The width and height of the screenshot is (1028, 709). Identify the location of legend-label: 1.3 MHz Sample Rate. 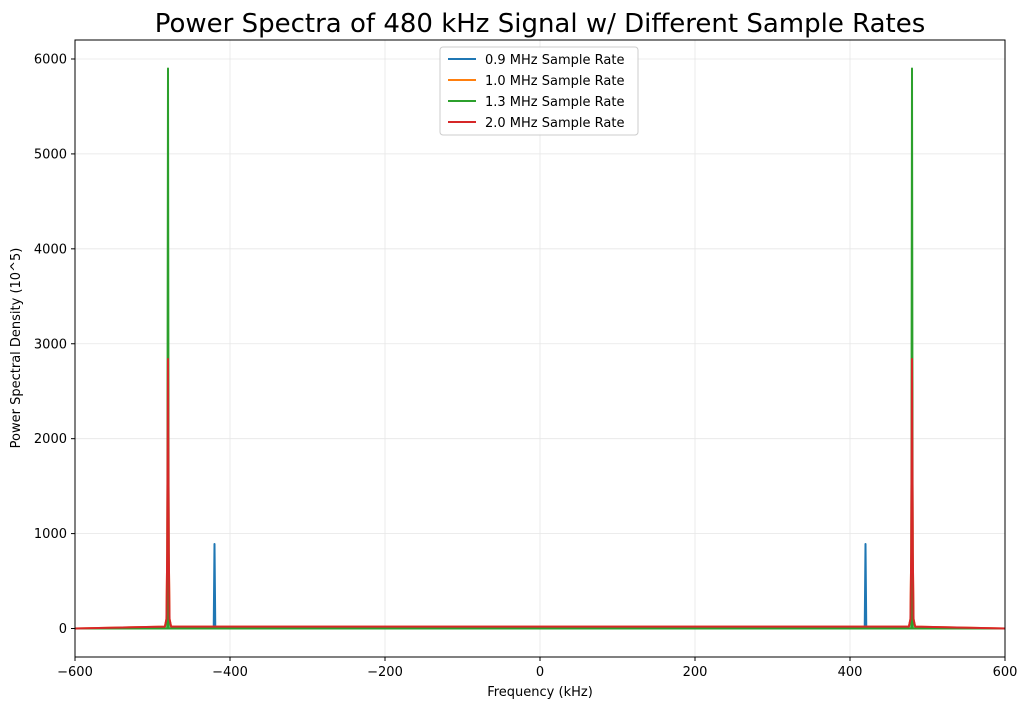
(554, 102).